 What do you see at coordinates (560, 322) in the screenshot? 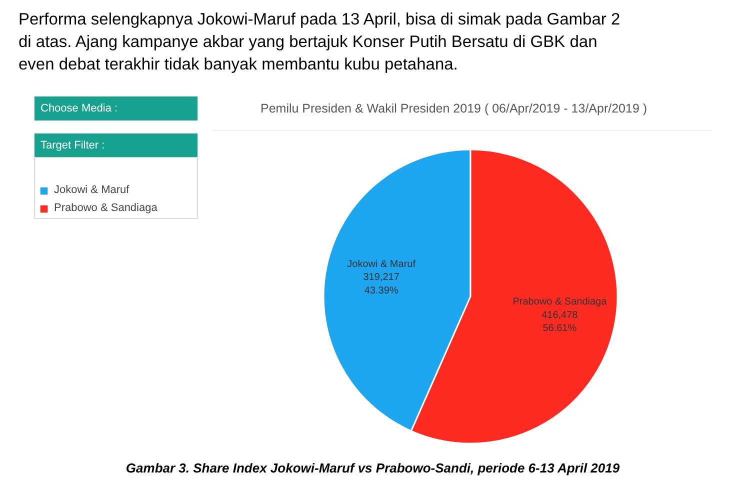
I see `data-label: 416,478 56.61%` at bounding box center [560, 322].